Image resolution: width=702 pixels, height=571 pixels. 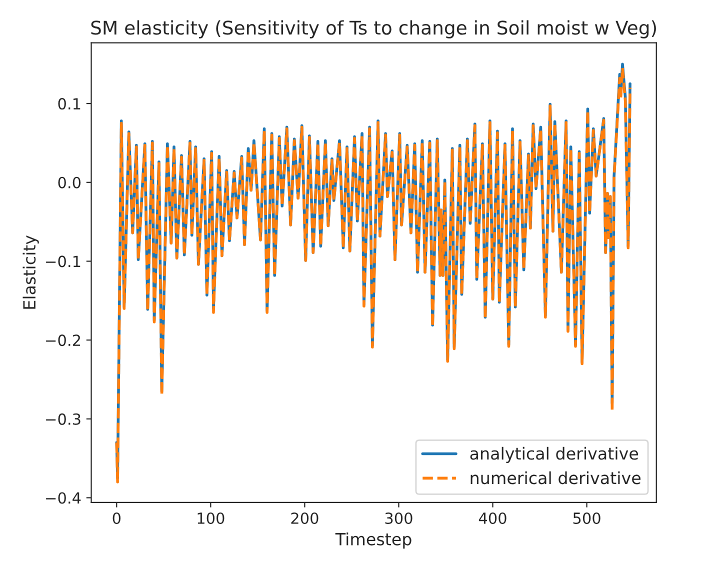 I want to click on y-tick-label: 0.1, so click(x=69, y=104).